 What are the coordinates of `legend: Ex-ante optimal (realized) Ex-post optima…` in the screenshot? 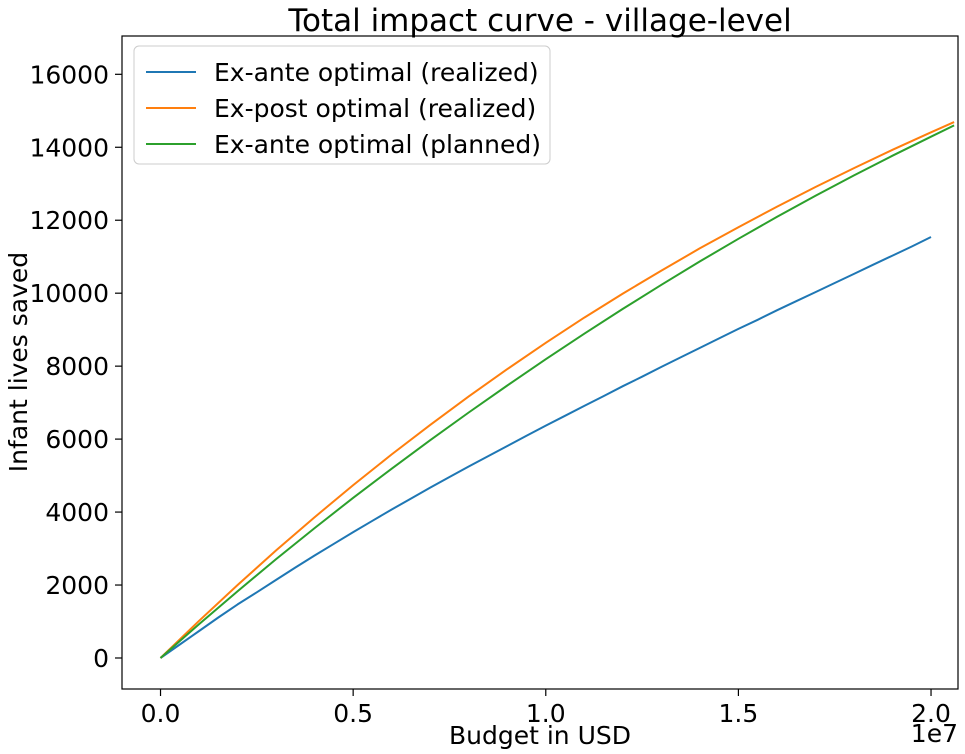 It's located at (342, 105).